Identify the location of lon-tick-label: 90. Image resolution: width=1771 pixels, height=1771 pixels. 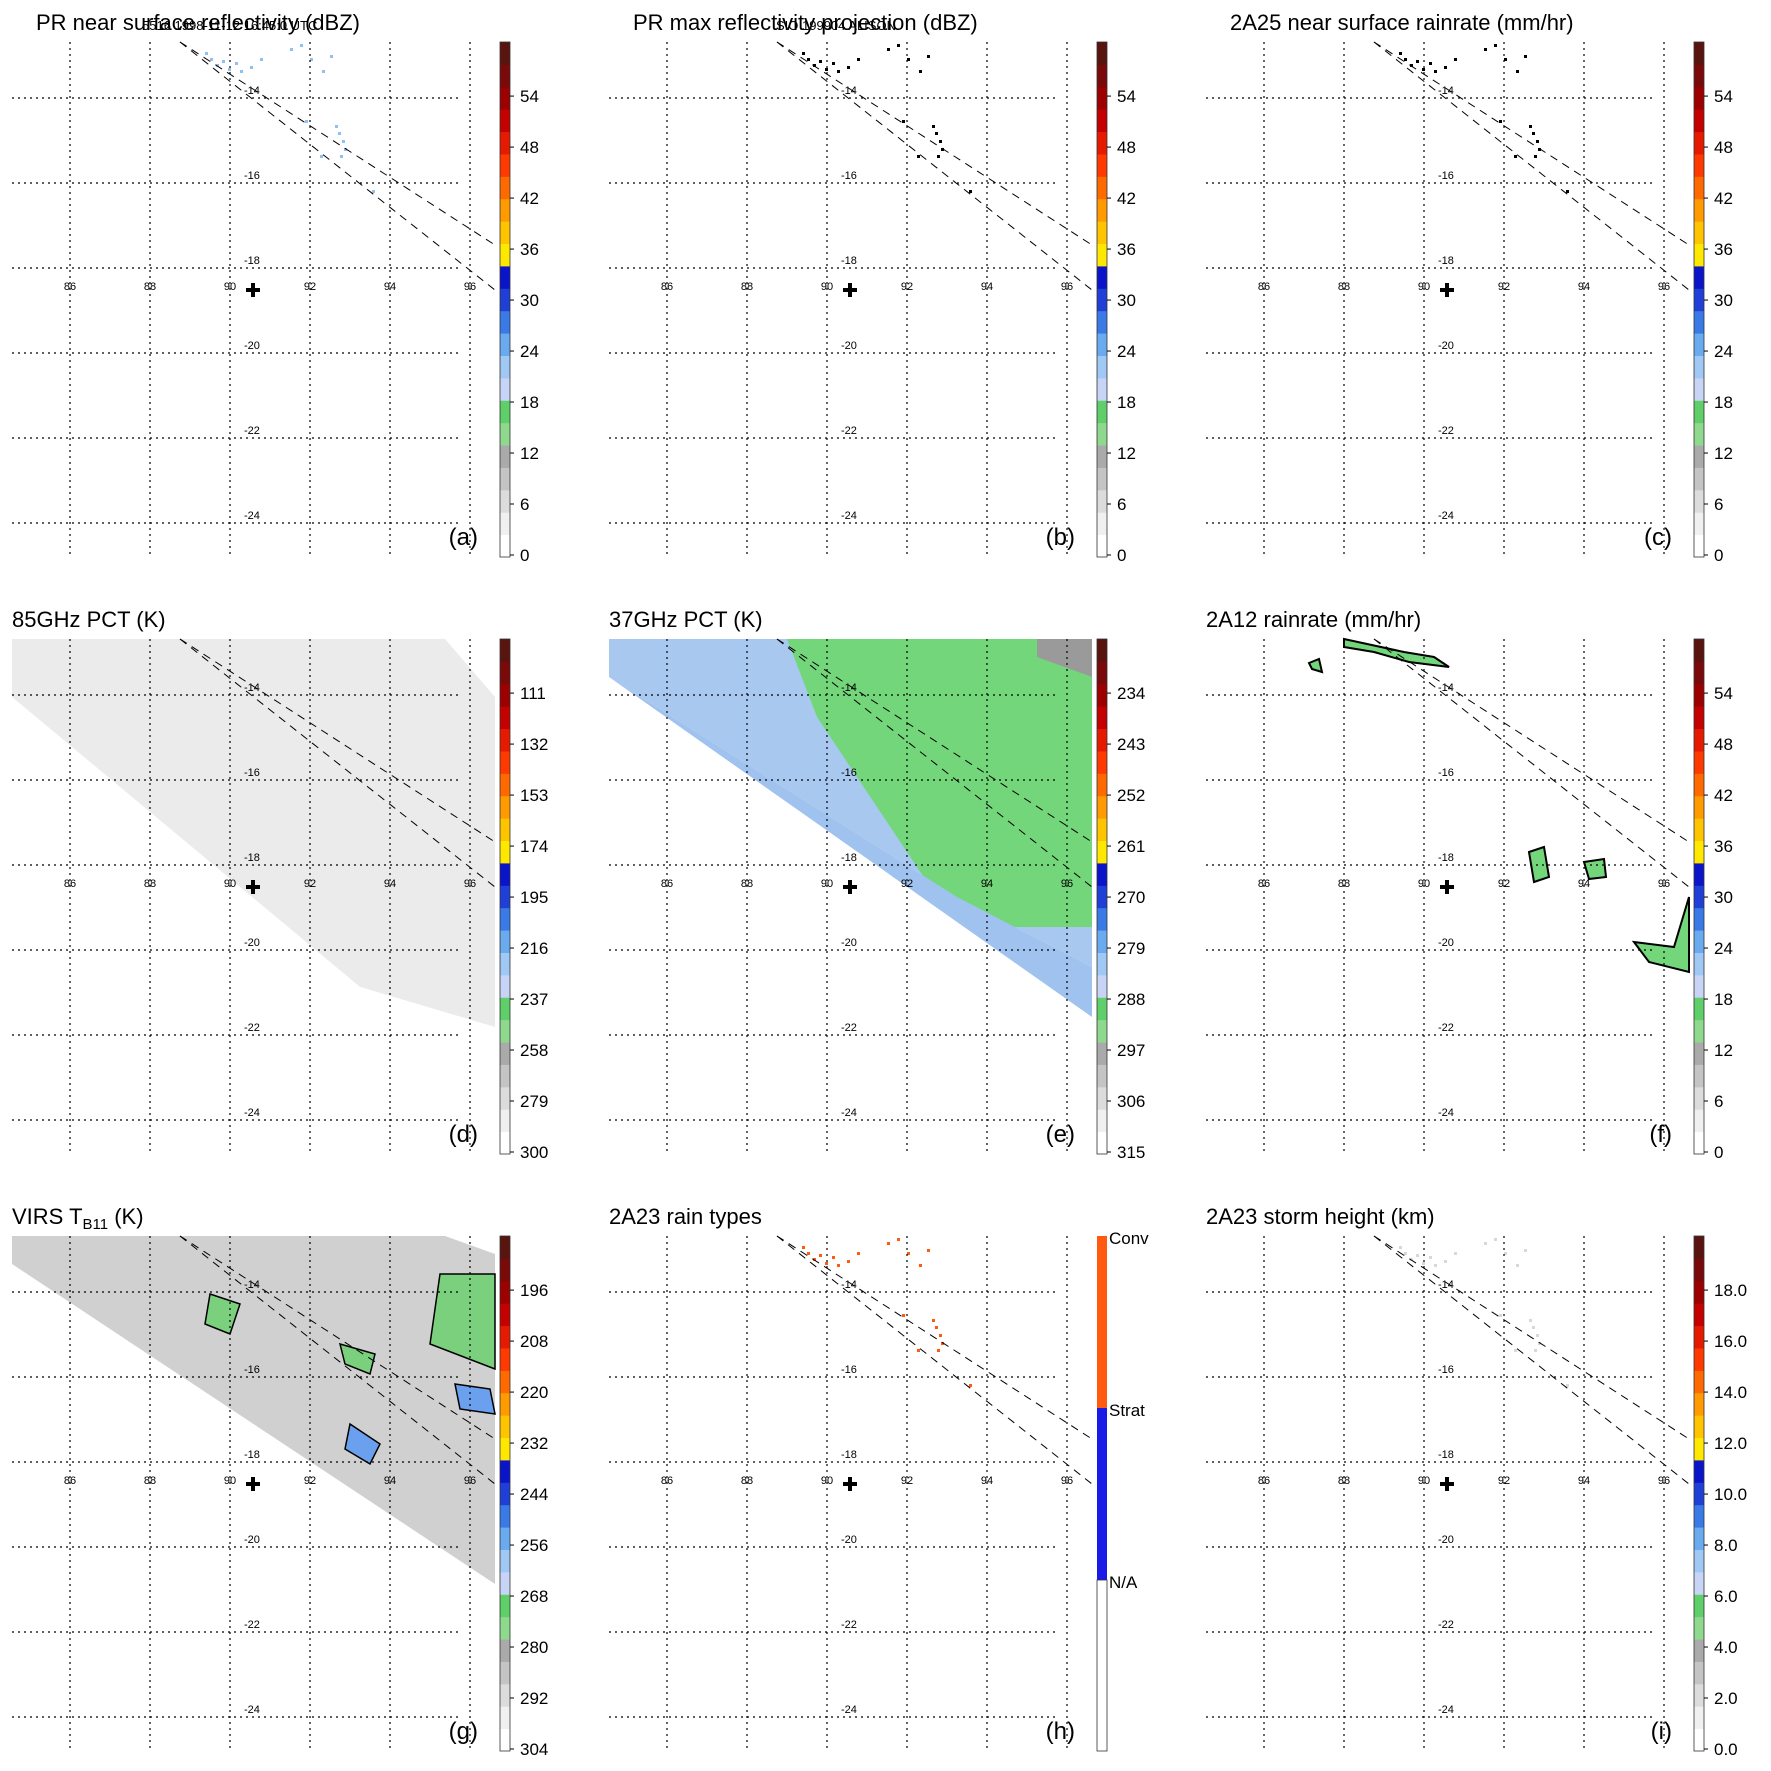
(827, 884).